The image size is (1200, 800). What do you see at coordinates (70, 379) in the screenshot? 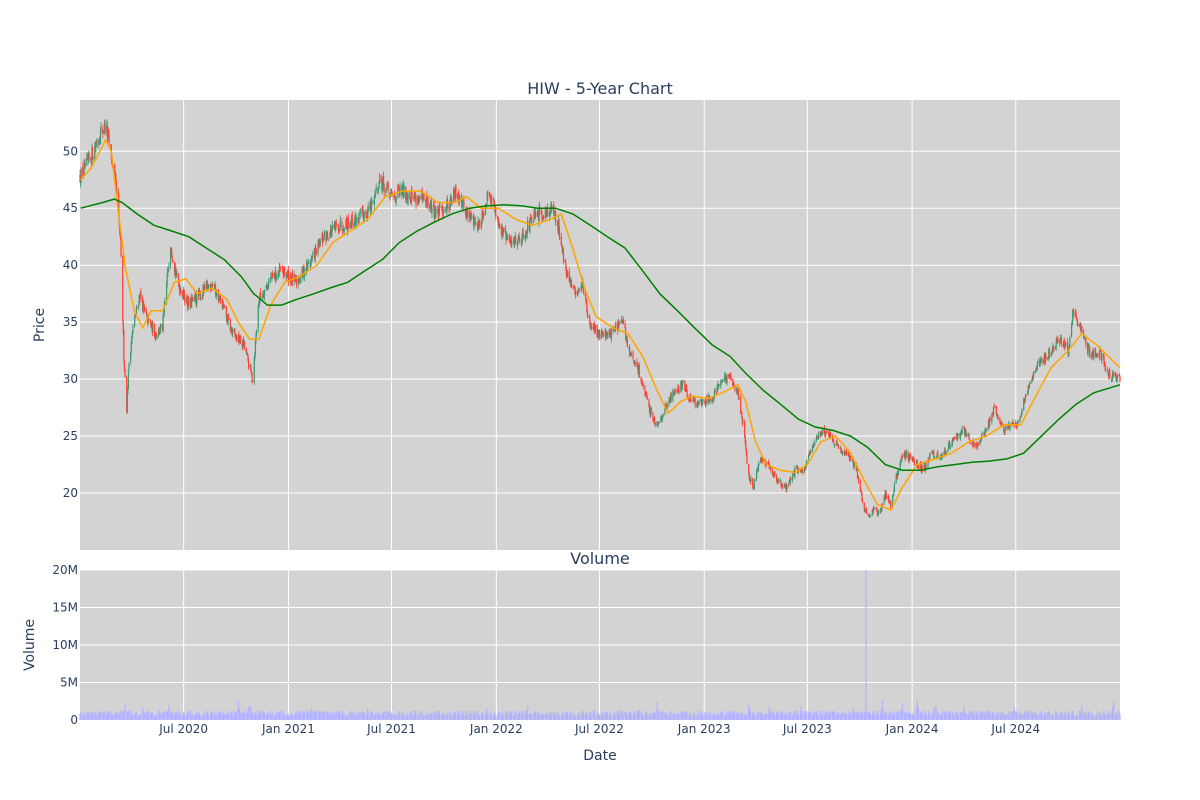
I see `price-y-tick-label: 30` at bounding box center [70, 379].